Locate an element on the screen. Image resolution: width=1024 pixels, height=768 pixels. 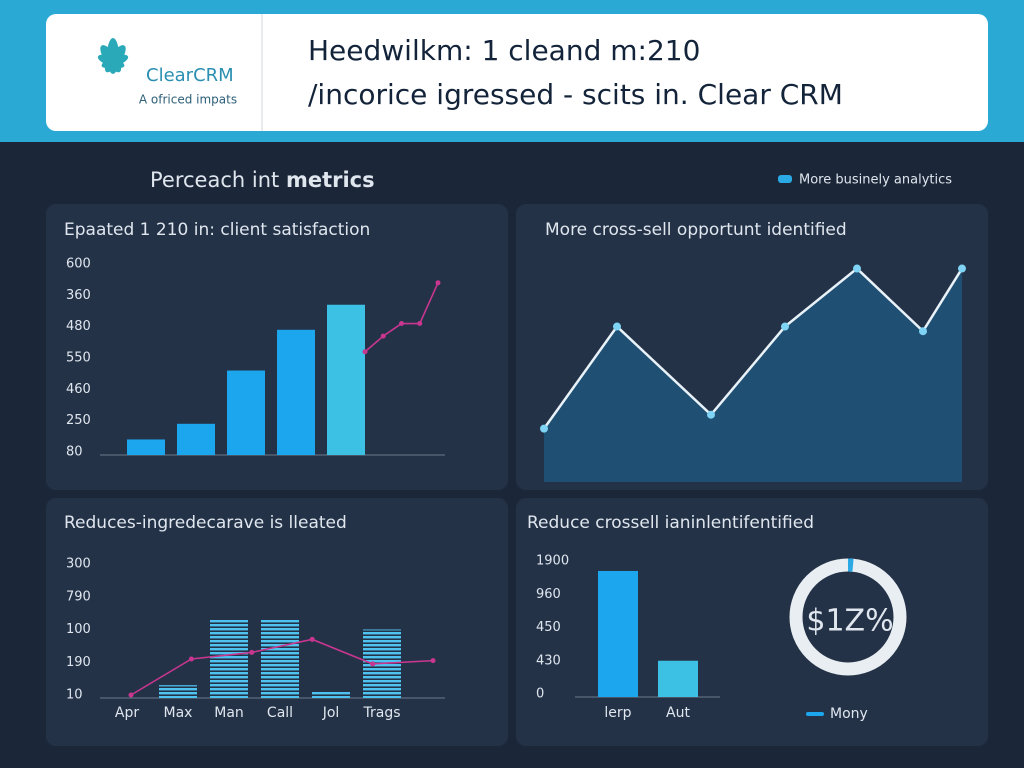
x-tick-label: Max is located at coordinates (178, 713).